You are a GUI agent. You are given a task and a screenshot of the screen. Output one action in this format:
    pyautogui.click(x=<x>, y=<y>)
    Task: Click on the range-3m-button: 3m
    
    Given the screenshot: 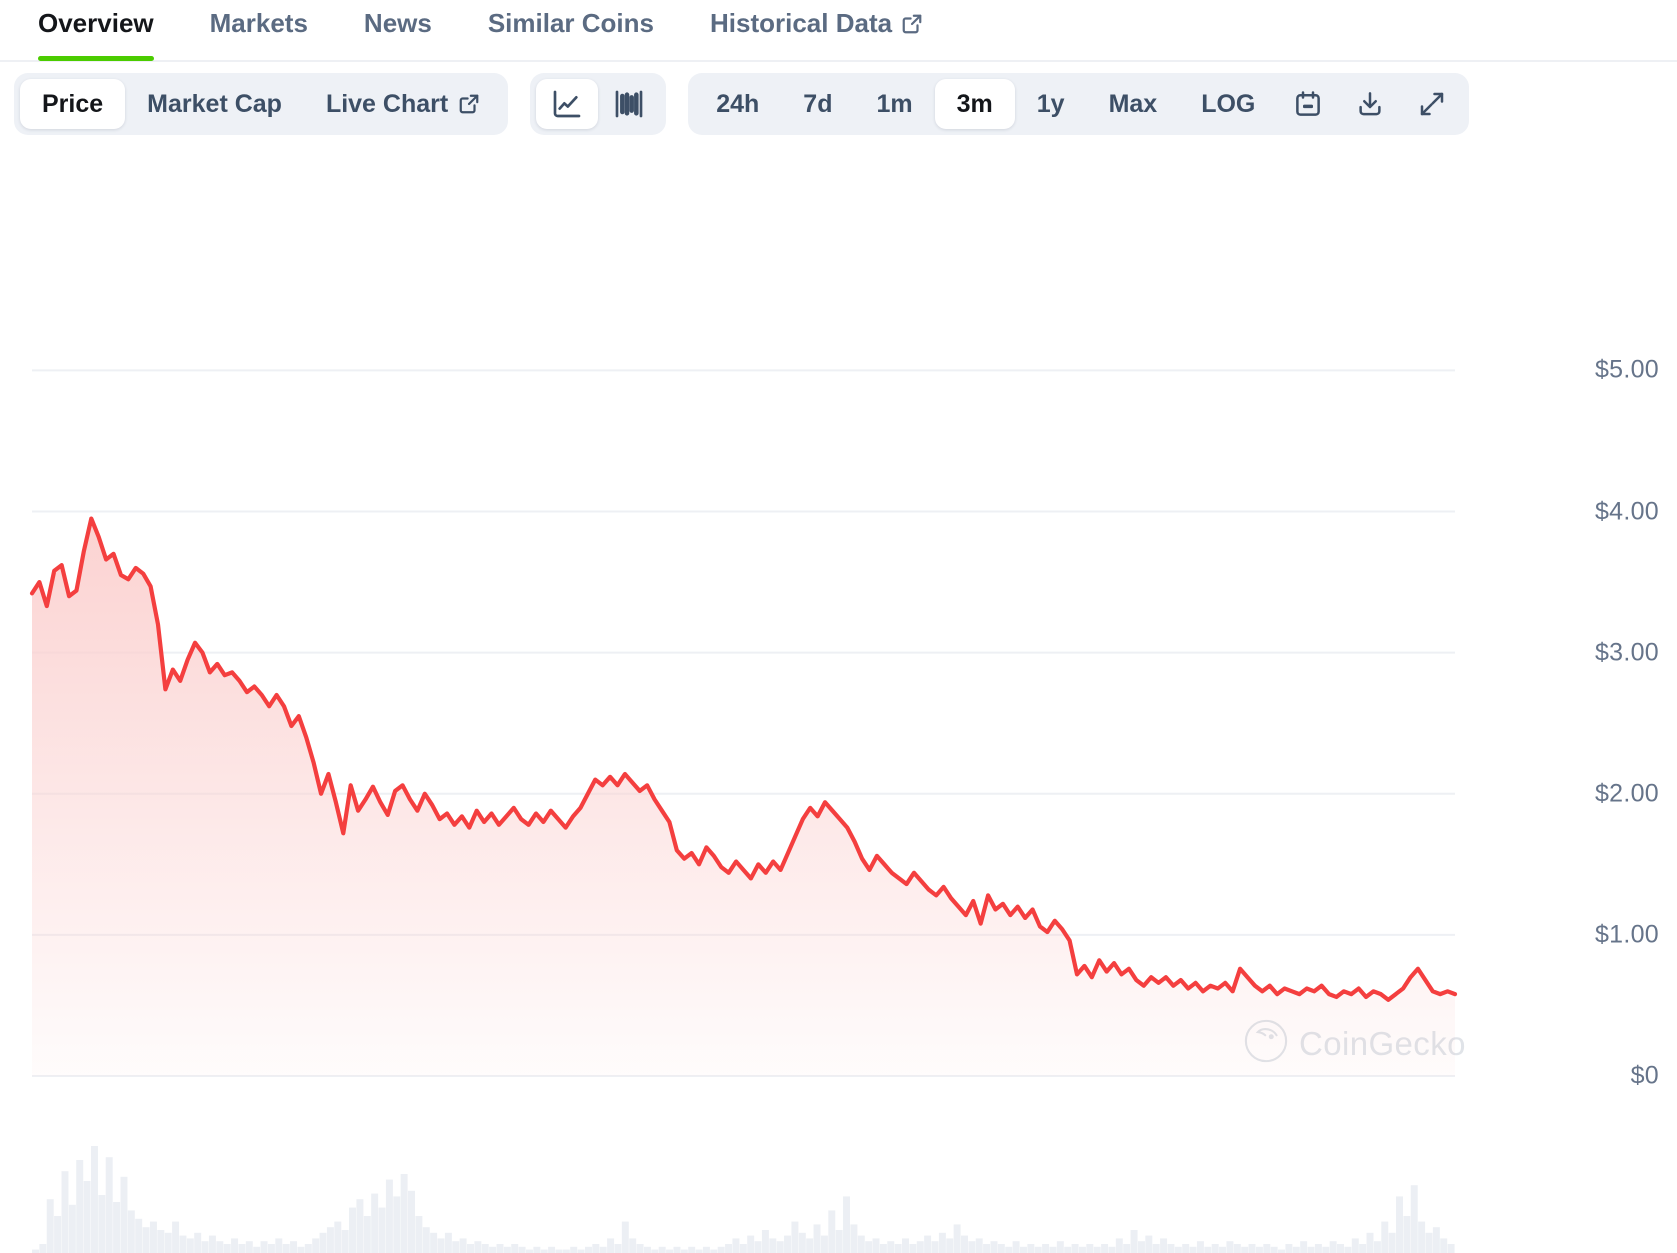 What is the action you would take?
    pyautogui.click(x=974, y=104)
    